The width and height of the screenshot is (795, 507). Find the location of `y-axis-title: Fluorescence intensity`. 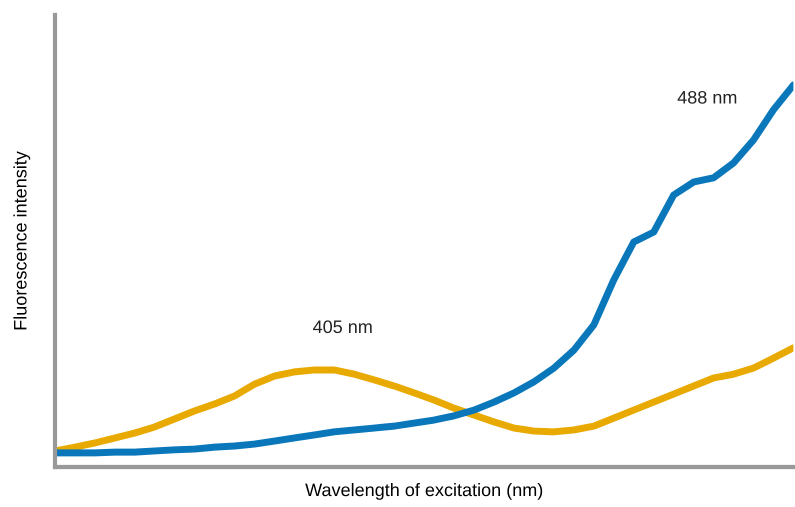

y-axis-title: Fluorescence intensity is located at coordinates (21, 240).